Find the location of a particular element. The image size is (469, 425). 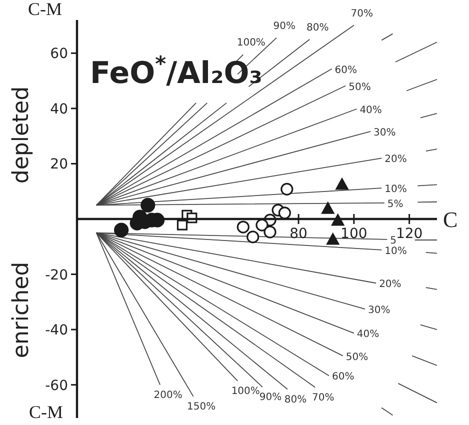

y-tick-label: 60 is located at coordinates (59, 54).